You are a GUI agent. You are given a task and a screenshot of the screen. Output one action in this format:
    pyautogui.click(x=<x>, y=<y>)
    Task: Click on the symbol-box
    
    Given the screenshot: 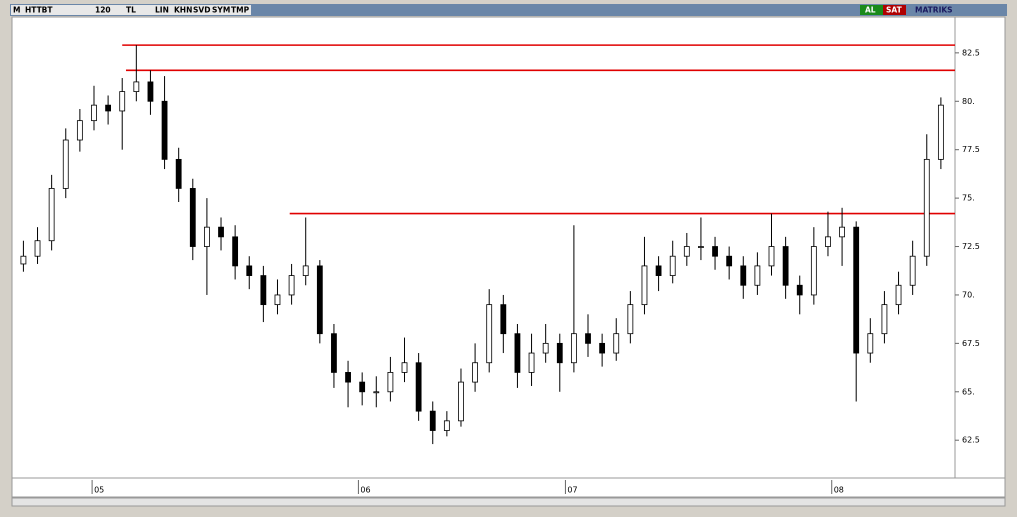 What is the action you would take?
    pyautogui.click(x=51, y=10)
    